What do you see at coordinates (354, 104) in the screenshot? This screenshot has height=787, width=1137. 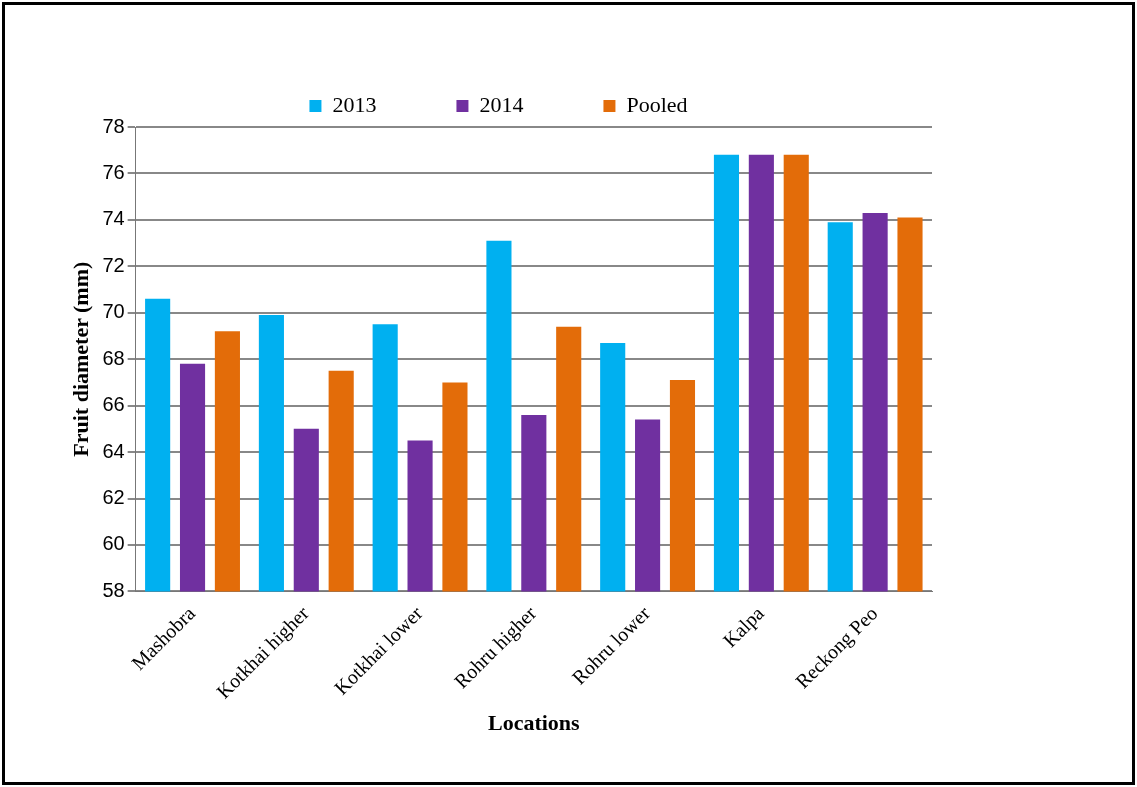 I see `legend-label: 2013` at bounding box center [354, 104].